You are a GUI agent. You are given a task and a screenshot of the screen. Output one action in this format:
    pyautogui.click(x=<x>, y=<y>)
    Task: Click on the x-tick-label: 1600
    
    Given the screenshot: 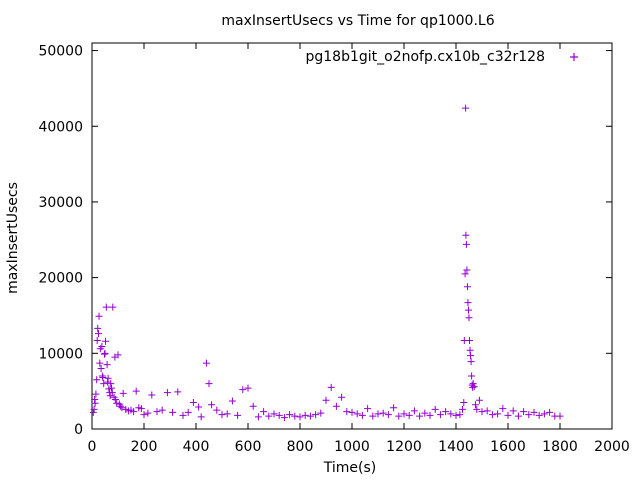 What is the action you would take?
    pyautogui.click(x=508, y=447)
    